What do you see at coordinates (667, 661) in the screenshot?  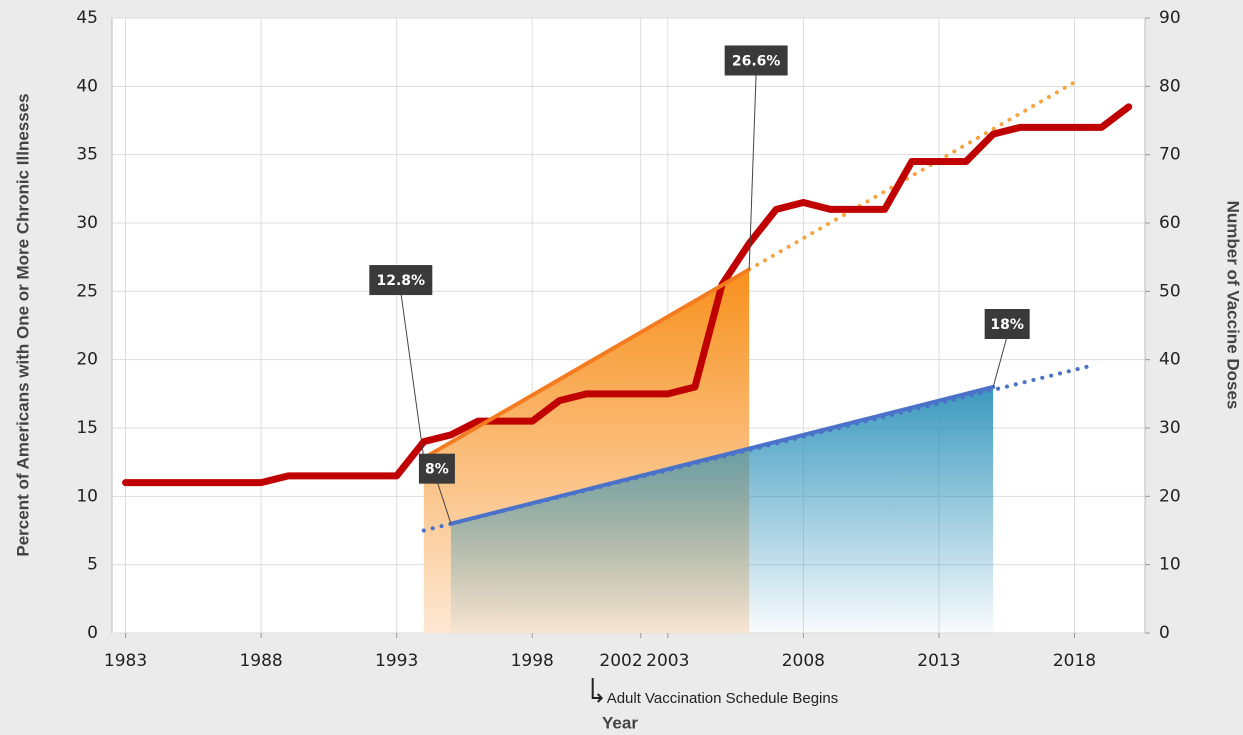 I see `x-tick-label: 2003` at bounding box center [667, 661].